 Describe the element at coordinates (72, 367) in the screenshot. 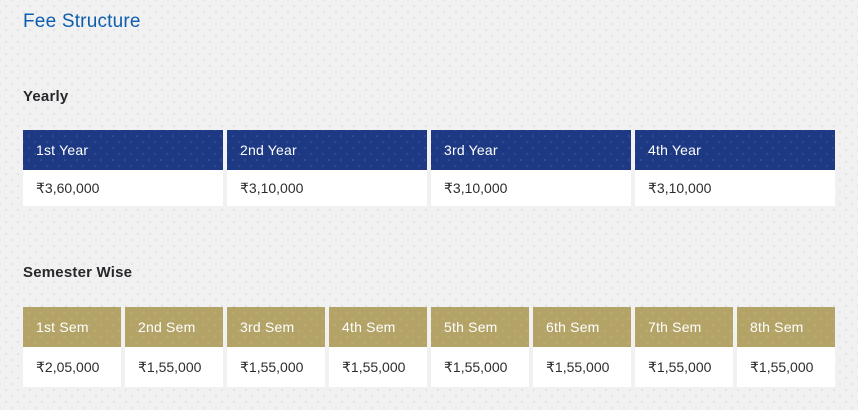

I see `semester-value-cell: ₹2,05,000` at that location.